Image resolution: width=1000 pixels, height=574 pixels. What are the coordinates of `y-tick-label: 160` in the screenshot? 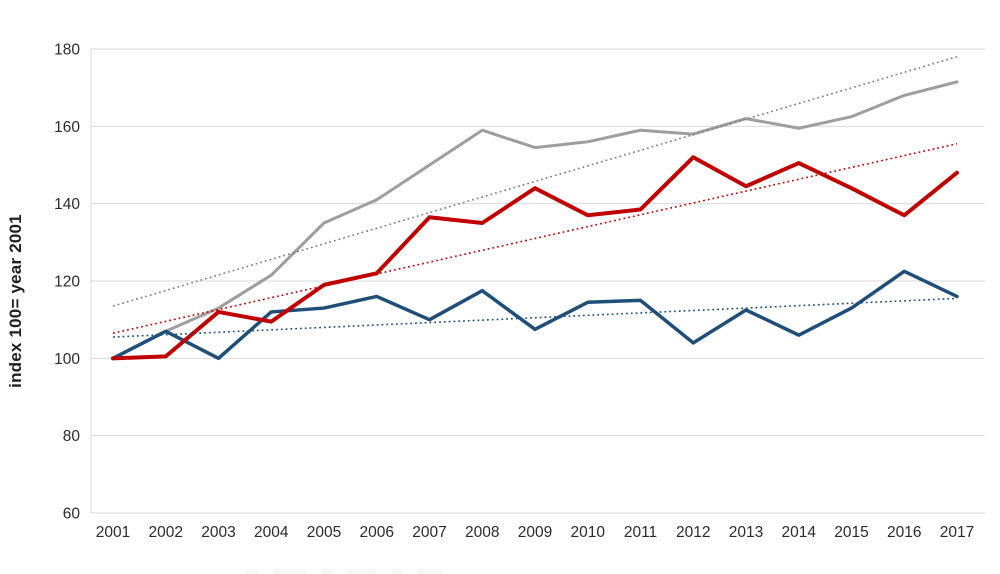 It's located at (67, 127).